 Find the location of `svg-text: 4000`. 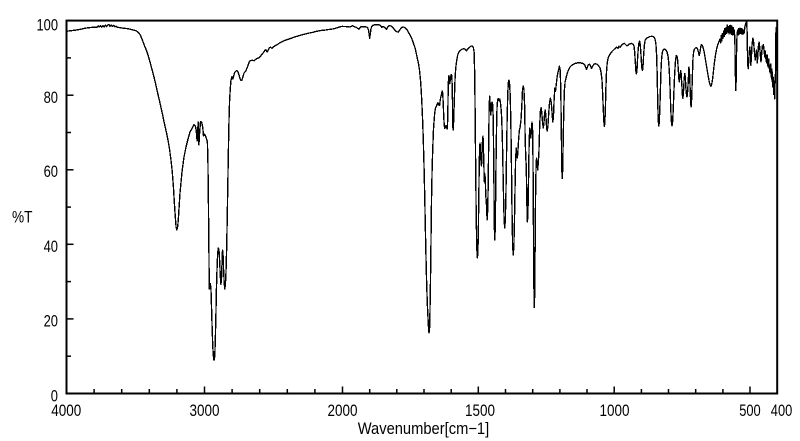

svg-text: 4000 is located at coordinates (66, 410).